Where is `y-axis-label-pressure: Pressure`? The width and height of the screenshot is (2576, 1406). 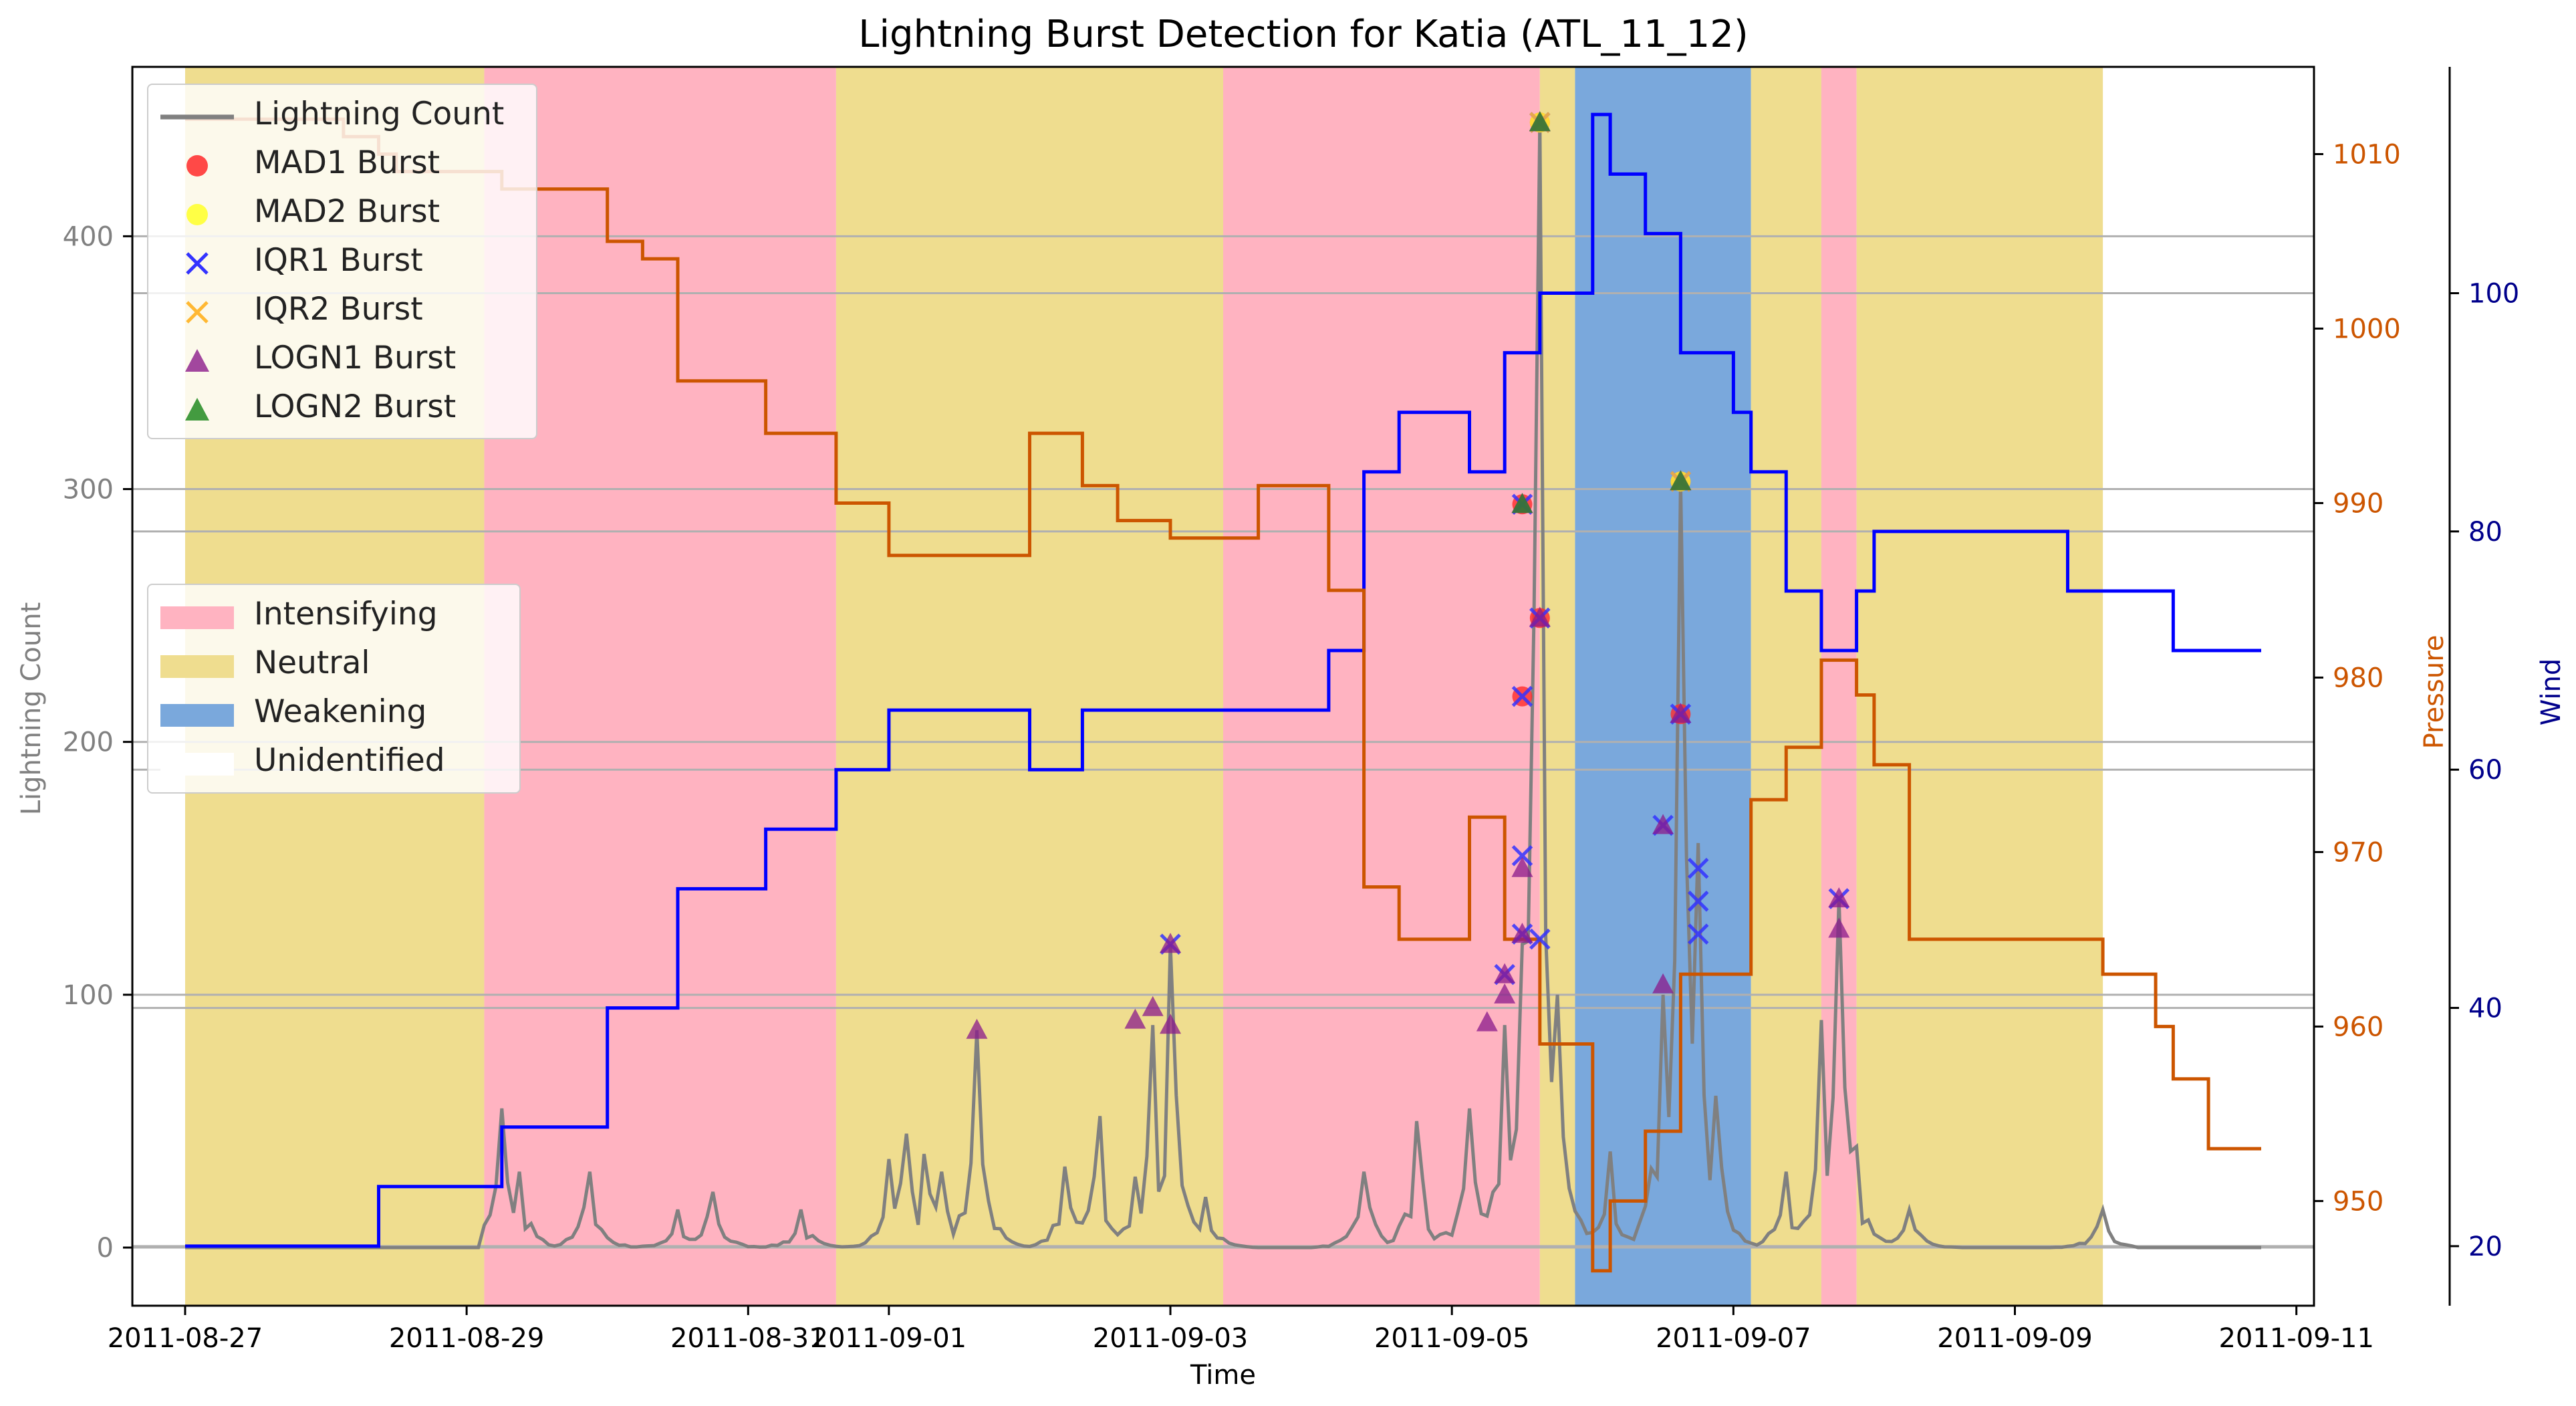 y-axis-label-pressure: Pressure is located at coordinates (2434, 692).